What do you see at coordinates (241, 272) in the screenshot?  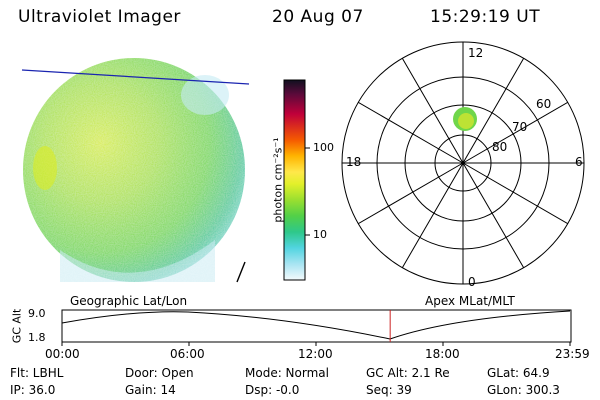 I see `spacecraft-direction-line` at bounding box center [241, 272].